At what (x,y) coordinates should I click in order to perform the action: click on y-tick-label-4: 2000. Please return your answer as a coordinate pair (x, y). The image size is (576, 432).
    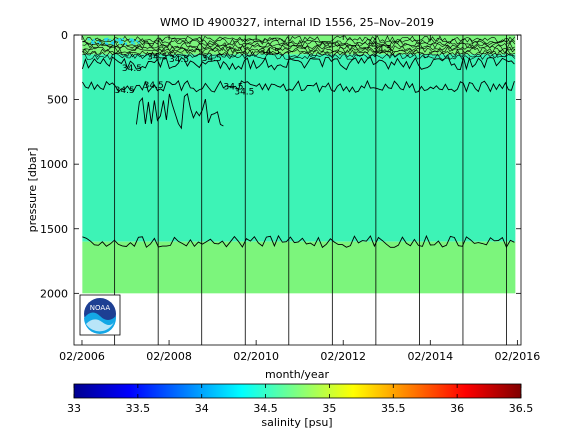
    Looking at the image, I should click on (54, 293).